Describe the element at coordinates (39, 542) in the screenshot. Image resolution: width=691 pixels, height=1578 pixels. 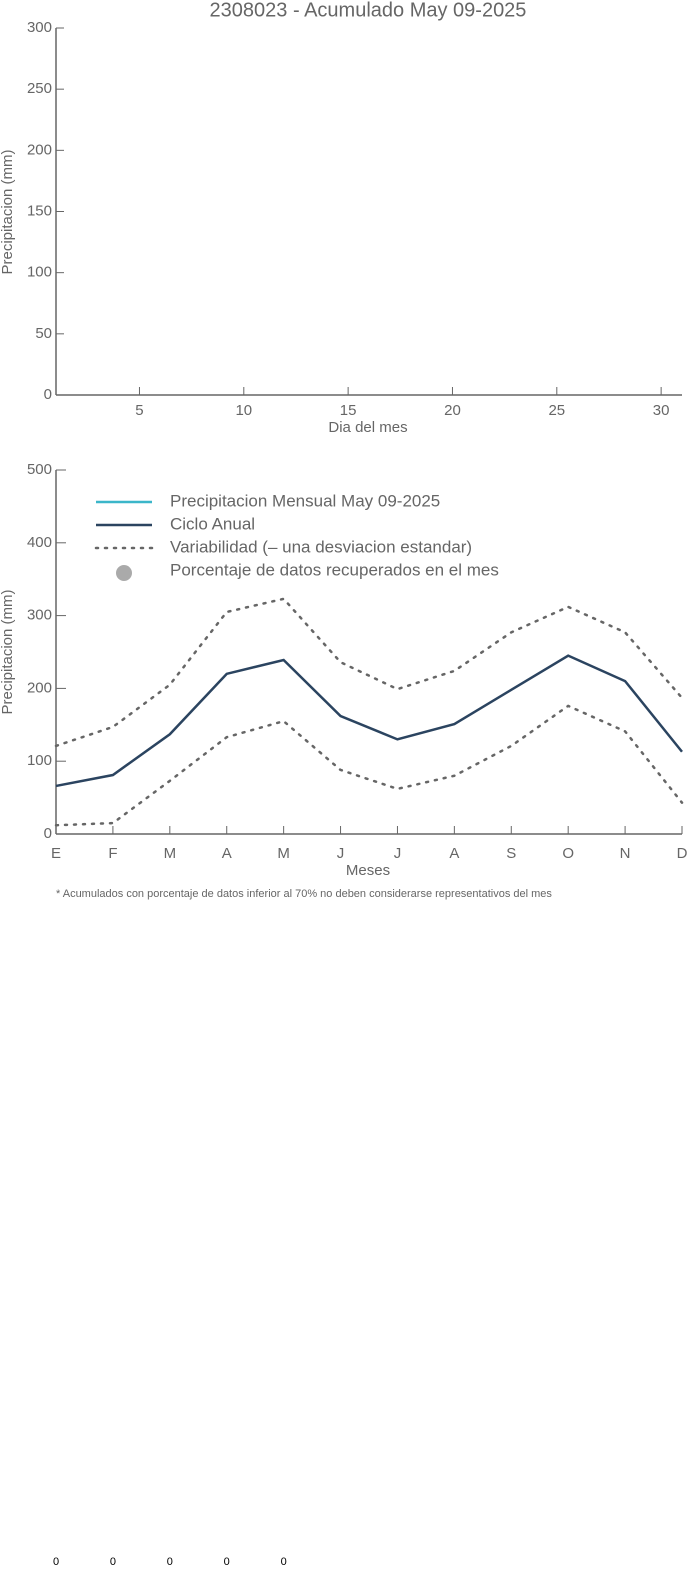
I see `y-tick-label: 400` at that location.